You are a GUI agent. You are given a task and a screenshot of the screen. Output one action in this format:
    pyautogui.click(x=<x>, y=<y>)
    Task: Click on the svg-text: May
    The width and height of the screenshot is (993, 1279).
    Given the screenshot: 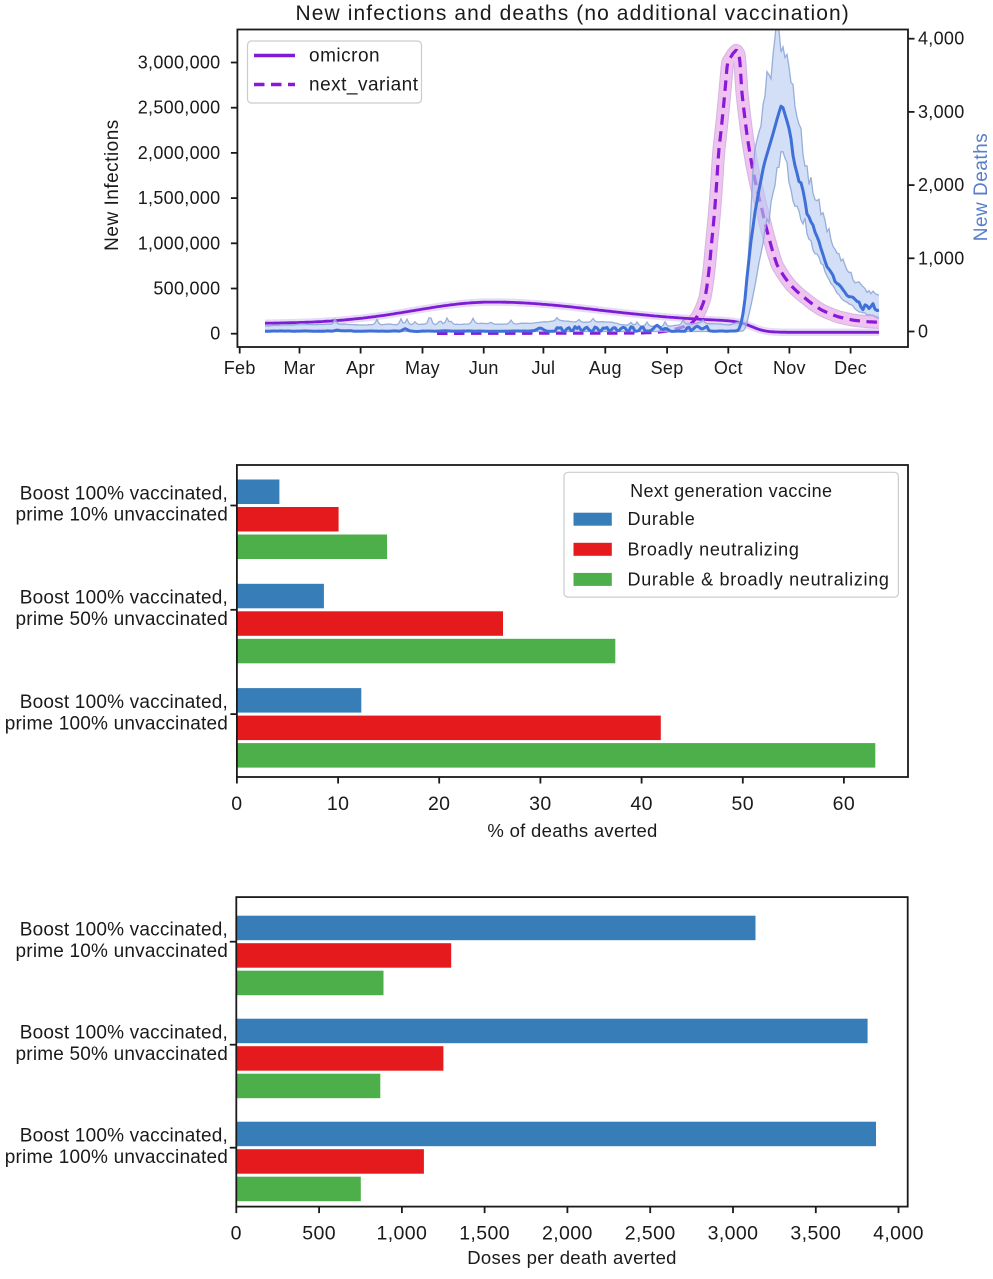 What is the action you would take?
    pyautogui.click(x=422, y=368)
    